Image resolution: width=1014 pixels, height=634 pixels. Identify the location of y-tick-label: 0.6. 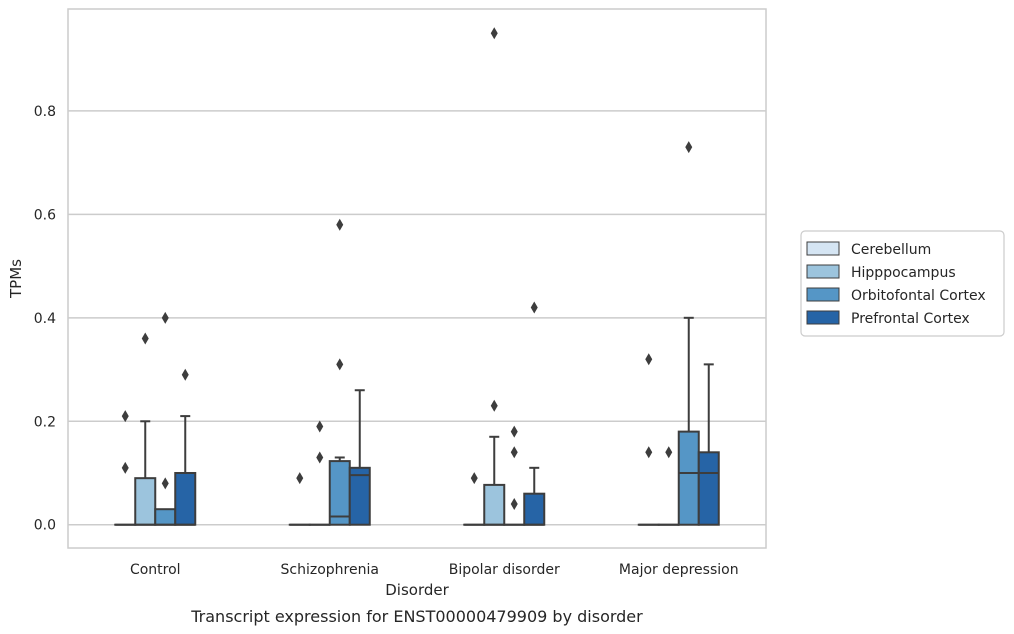
(45, 215).